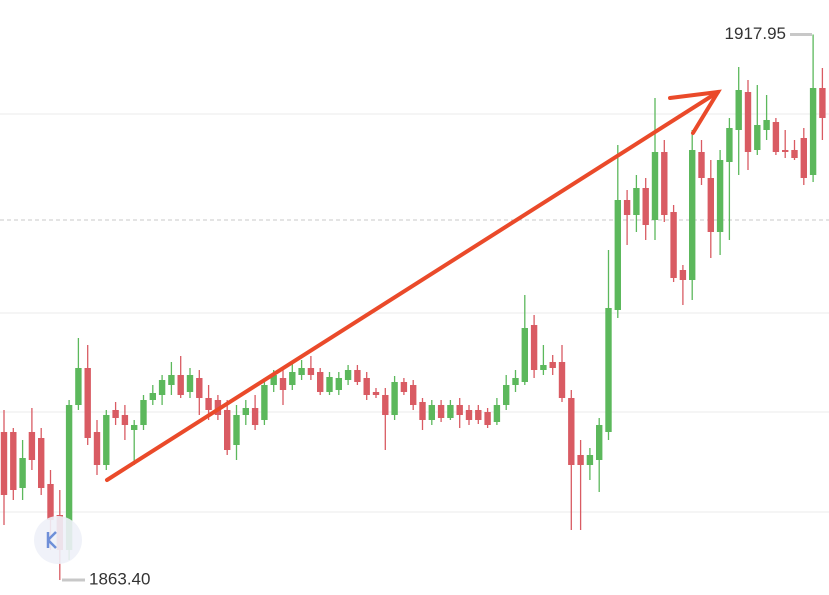 This screenshot has width=829, height=595. I want to click on button-bg, so click(58, 540).